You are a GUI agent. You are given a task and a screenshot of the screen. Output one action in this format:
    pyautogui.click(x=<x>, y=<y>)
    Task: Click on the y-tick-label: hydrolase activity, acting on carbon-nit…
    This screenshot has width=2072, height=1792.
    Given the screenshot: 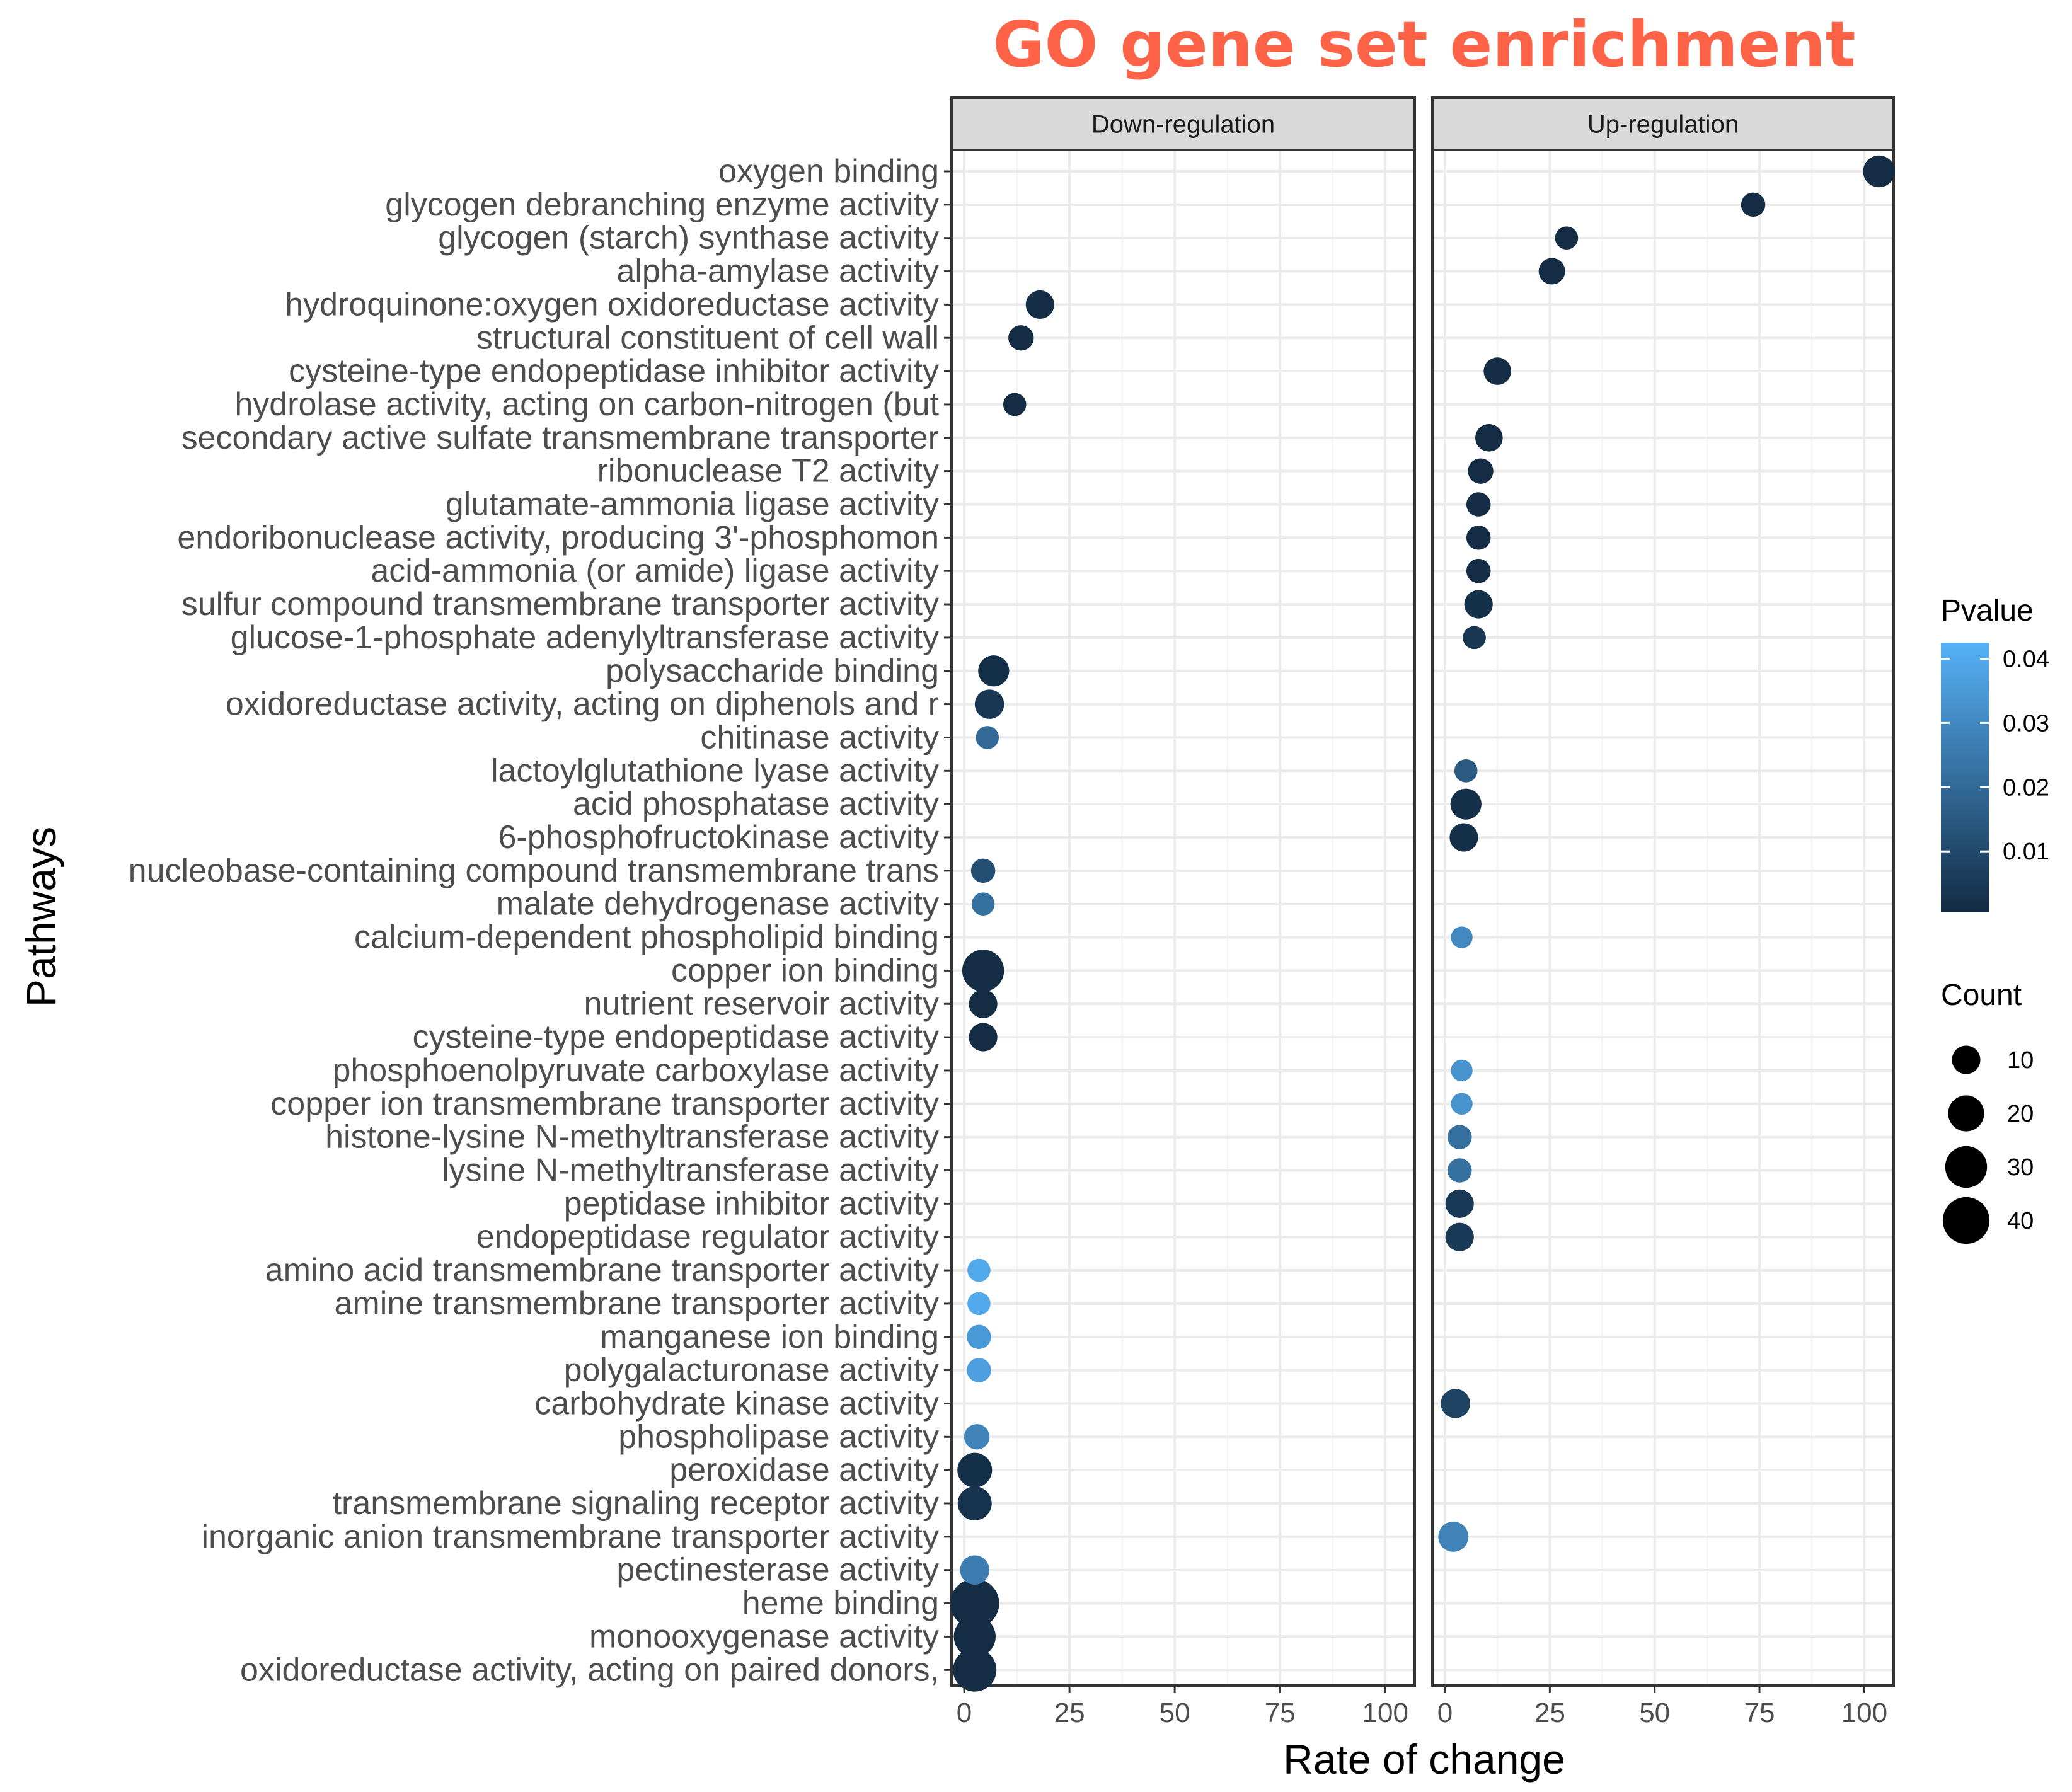 What is the action you would take?
    pyautogui.click(x=586, y=404)
    